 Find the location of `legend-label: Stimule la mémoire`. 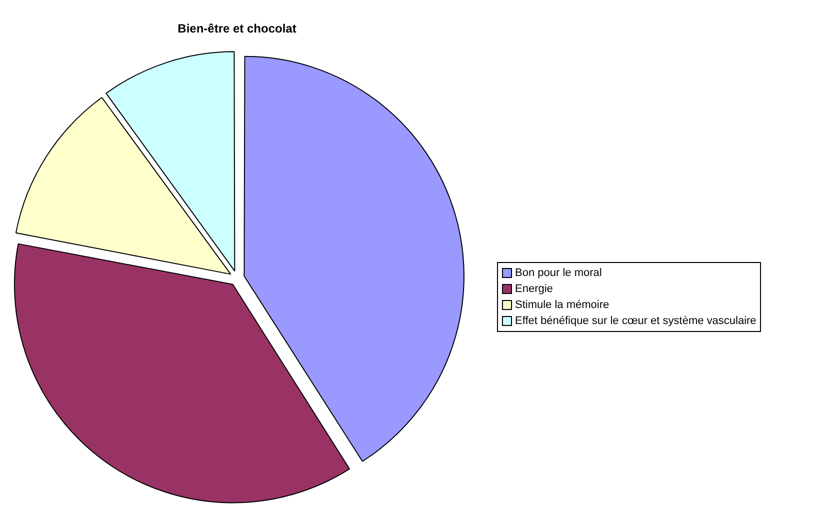

legend-label: Stimule la mémoire is located at coordinates (562, 305).